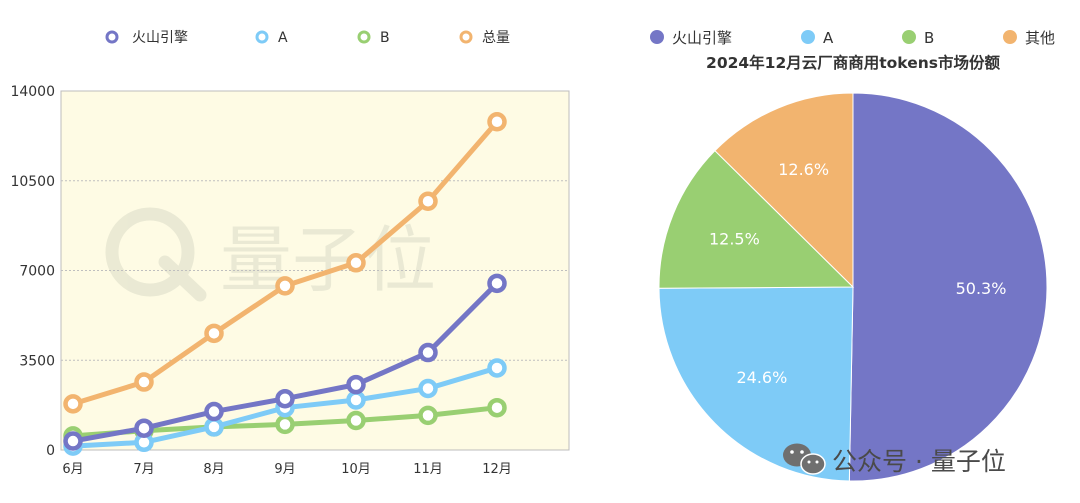  Describe the element at coordinates (497, 407) in the screenshot. I see `data-point-b-12月` at that location.